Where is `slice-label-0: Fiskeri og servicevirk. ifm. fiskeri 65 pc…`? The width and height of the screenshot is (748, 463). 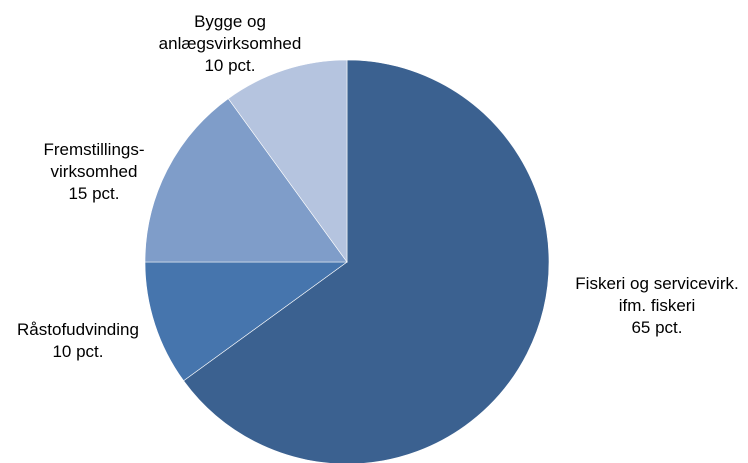
slice-label-0: Fiskeri og servicevirk. ifm. fiskeri 65 pc… is located at coordinates (656, 305).